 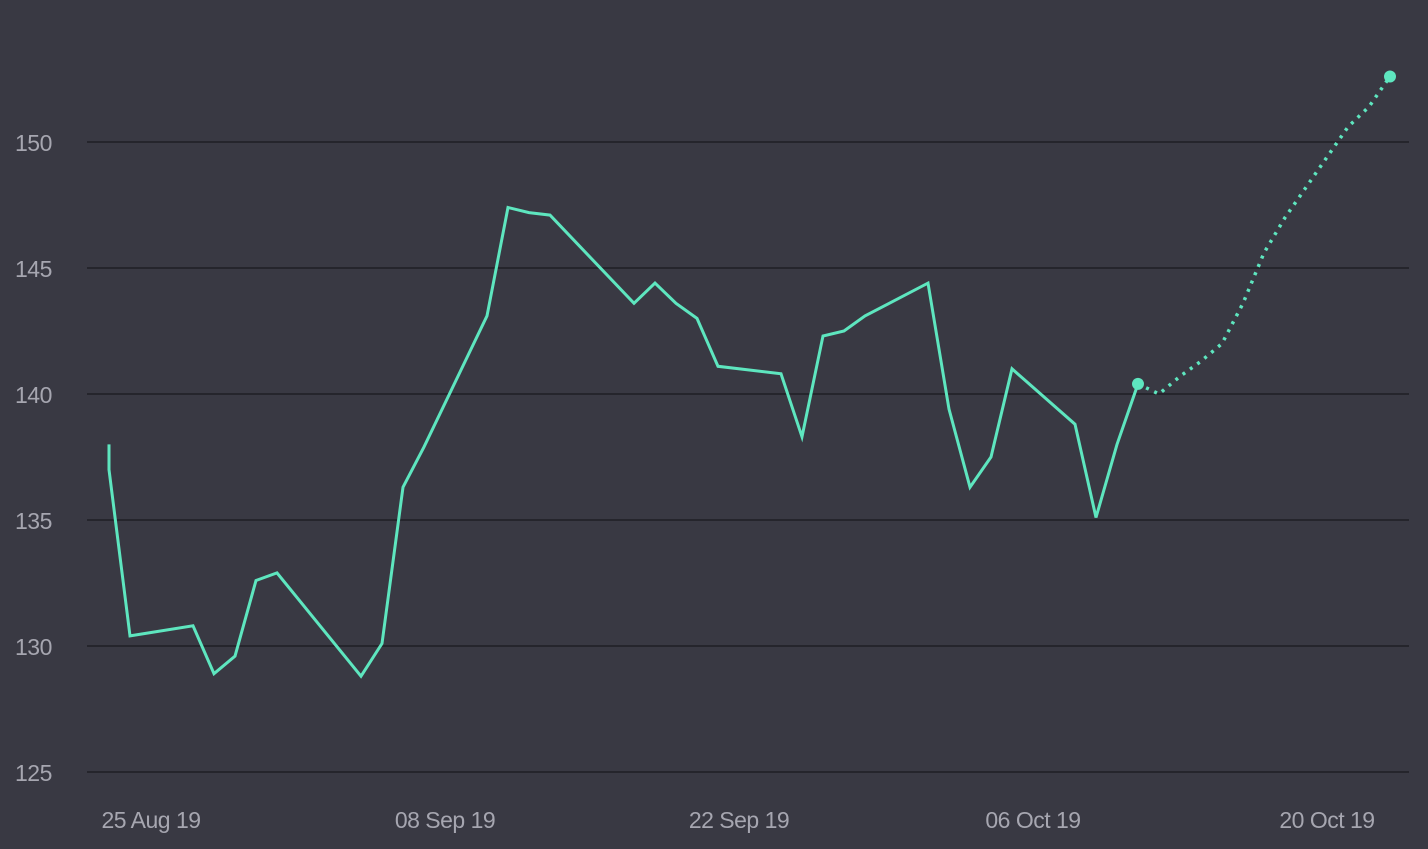 I want to click on y-tick-label-150: 150, so click(x=33, y=143).